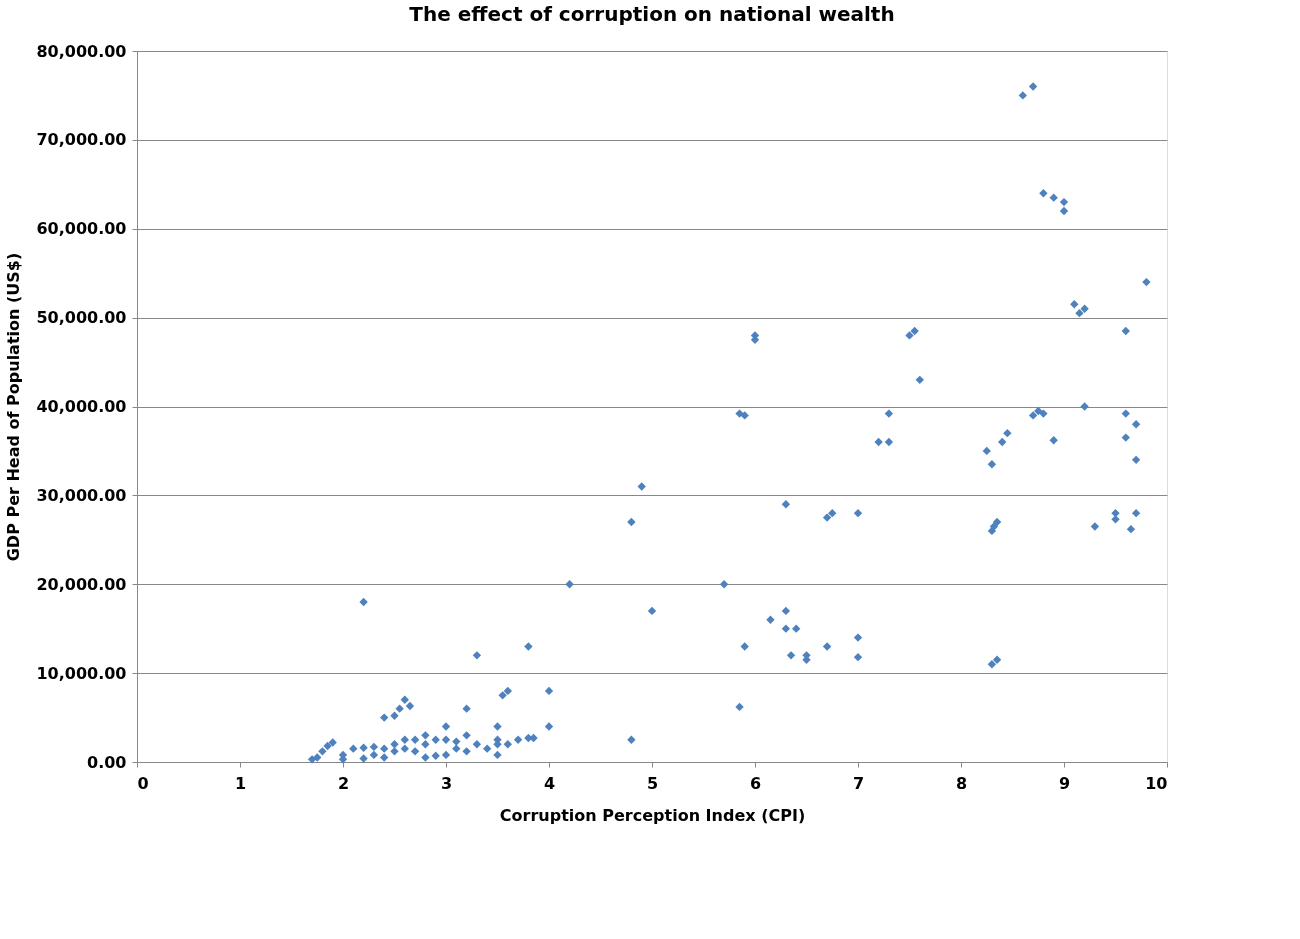 The image size is (1300, 939). What do you see at coordinates (961, 783) in the screenshot?
I see `x-tick-label: 8` at bounding box center [961, 783].